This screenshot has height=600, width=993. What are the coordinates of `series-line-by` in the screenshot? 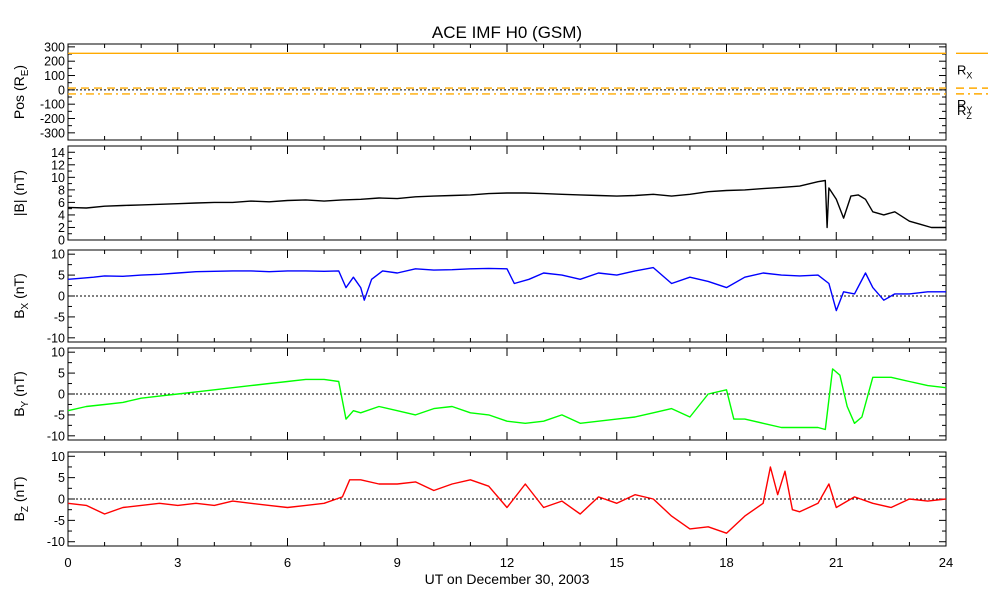 It's located at (507, 399).